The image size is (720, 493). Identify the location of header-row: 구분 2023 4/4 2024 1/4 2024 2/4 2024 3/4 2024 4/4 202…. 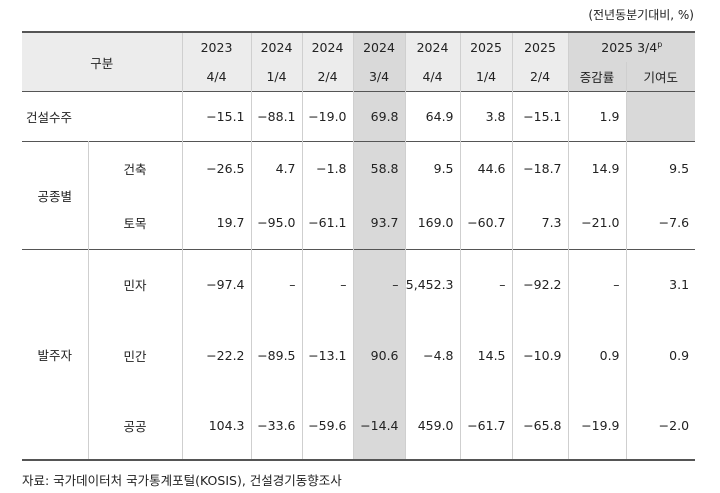
(359, 61).